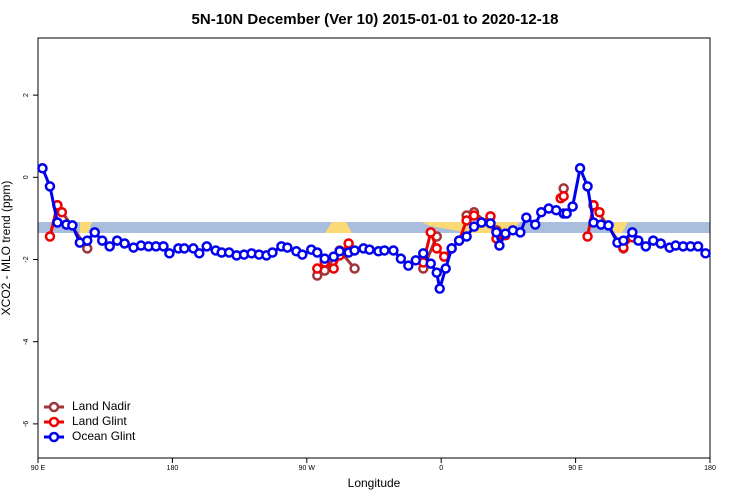  I want to click on y-tick-label: -6, so click(26, 424).